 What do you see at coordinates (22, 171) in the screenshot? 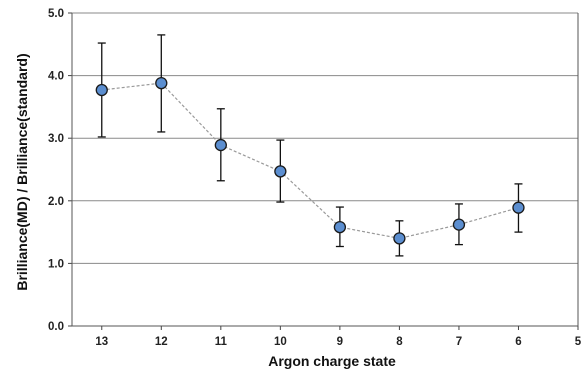
I see `y-axis-title: Brilliance(MD) / Brilliance(standard)` at bounding box center [22, 171].